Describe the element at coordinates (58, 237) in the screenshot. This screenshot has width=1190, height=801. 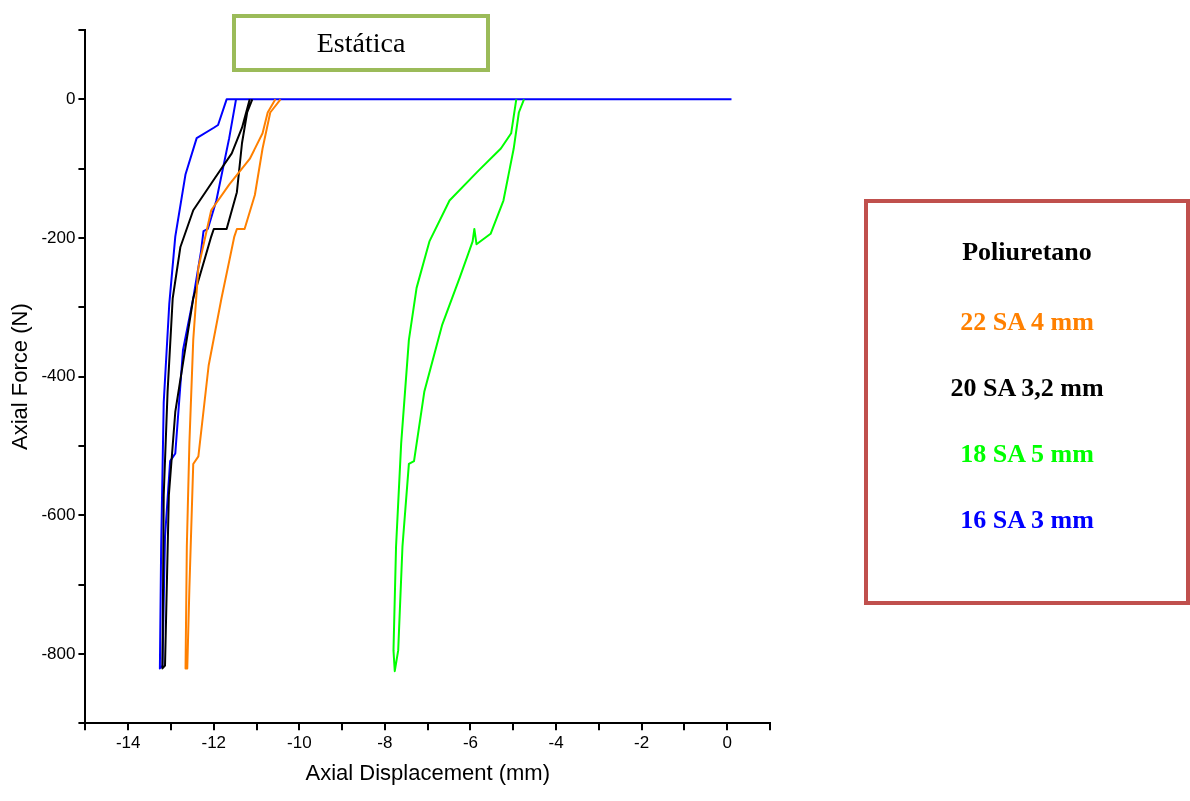
I see `y-tick-label: -200` at that location.